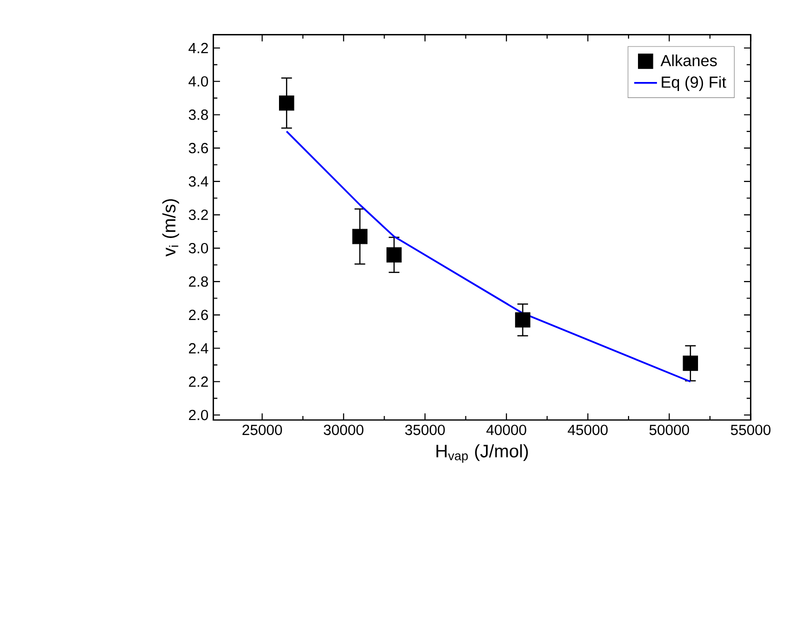  Describe the element at coordinates (171, 227) in the screenshot. I see `y-axis-title: v$_{i}$ (m/s)` at that location.